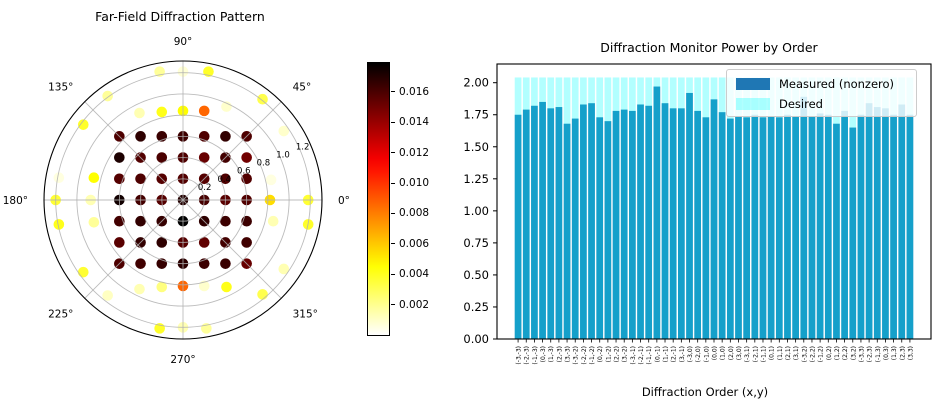  Describe the element at coordinates (682, 354) in the screenshot. I see `bar-xtick-label: (3,-1)` at that location.